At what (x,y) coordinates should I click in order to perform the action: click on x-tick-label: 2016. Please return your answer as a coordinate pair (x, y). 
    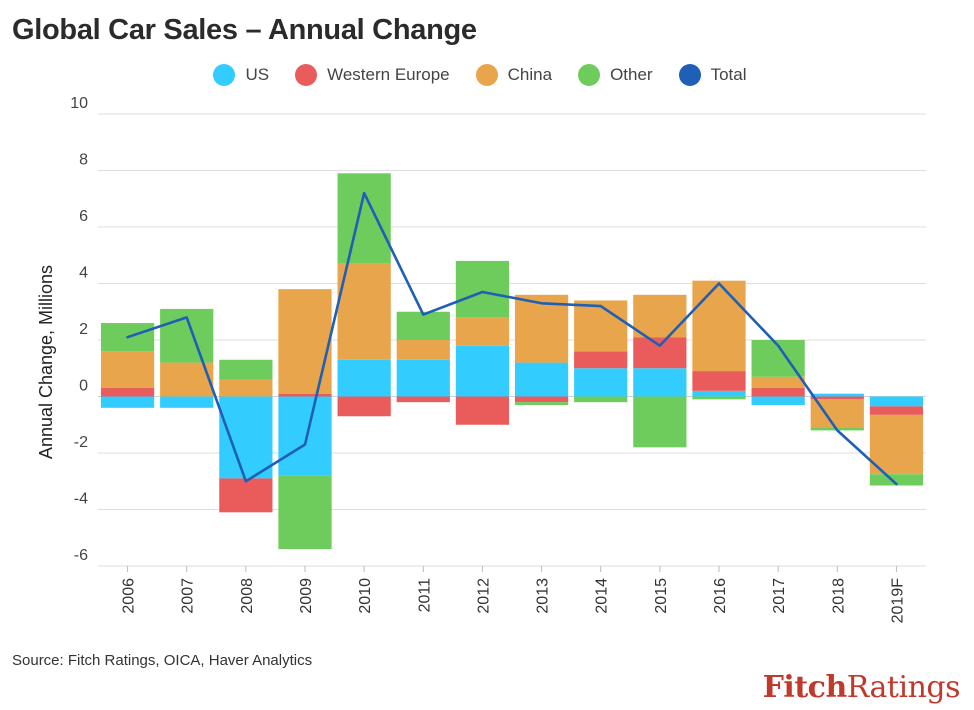
    Looking at the image, I should click on (720, 596).